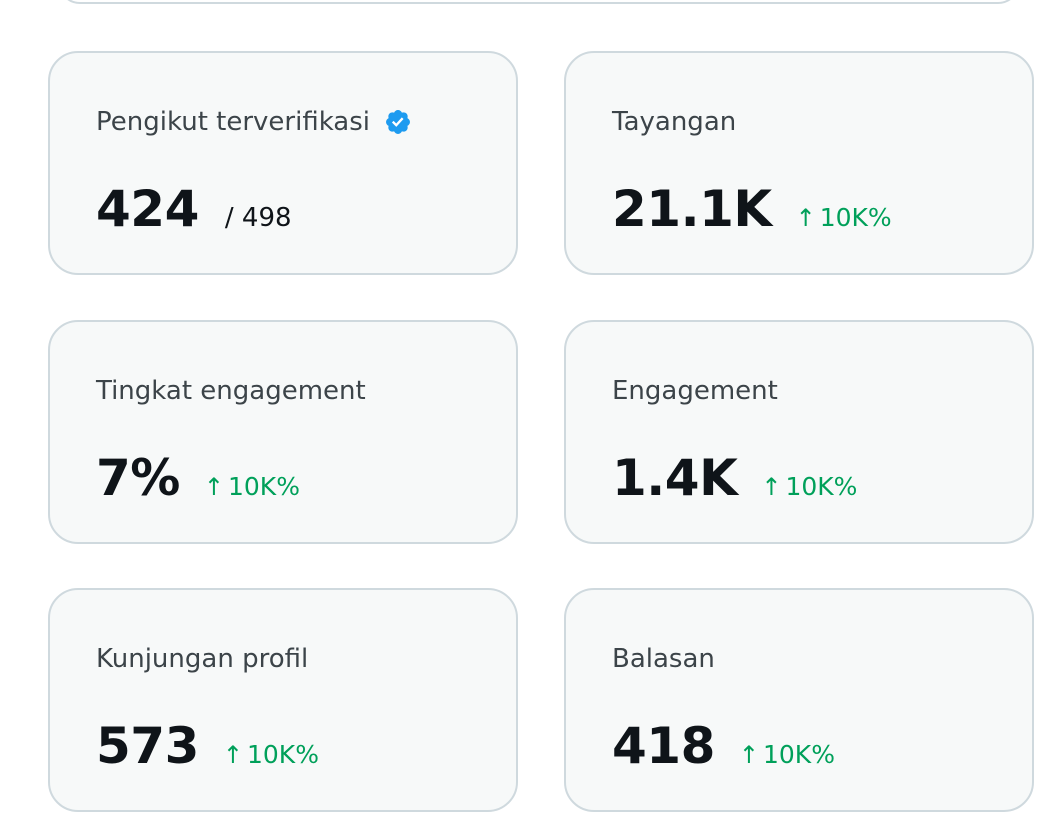 The width and height of the screenshot is (1055, 828). I want to click on metric-title-text: Pengikut terverifikasi, so click(233, 122).